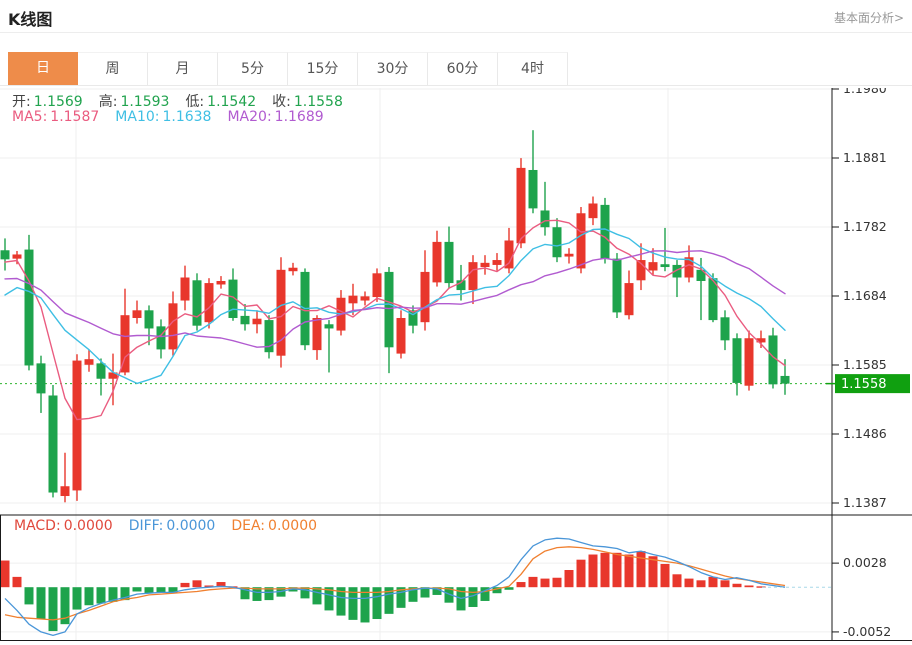  What do you see at coordinates (395, 299) in the screenshot?
I see `ma20-line` at bounding box center [395, 299].